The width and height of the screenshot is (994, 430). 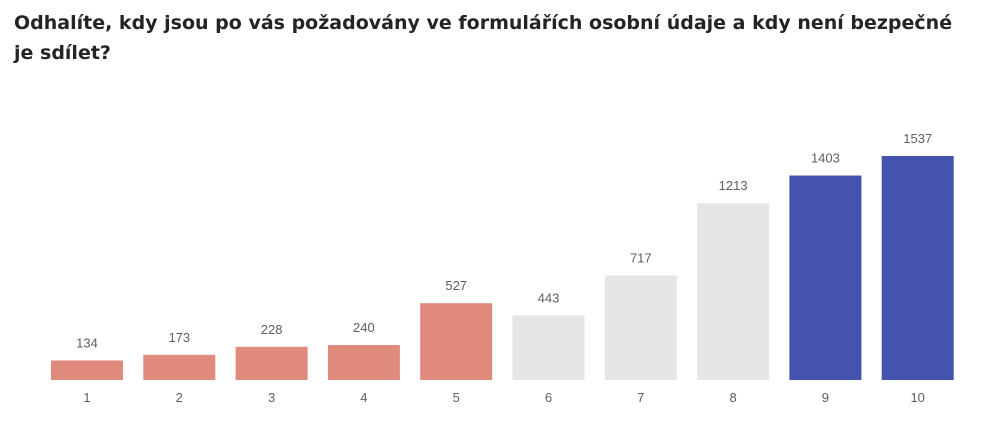 I want to click on data-label: 527, so click(x=456, y=285).